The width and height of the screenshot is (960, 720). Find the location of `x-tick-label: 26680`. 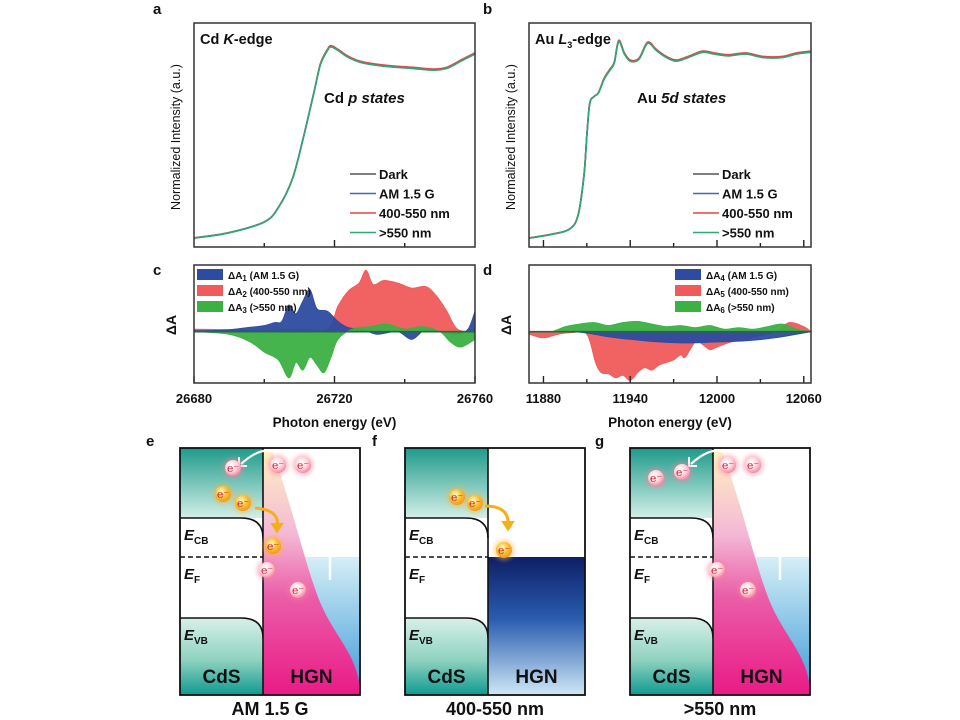

x-tick-label: 26680 is located at coordinates (194, 398).